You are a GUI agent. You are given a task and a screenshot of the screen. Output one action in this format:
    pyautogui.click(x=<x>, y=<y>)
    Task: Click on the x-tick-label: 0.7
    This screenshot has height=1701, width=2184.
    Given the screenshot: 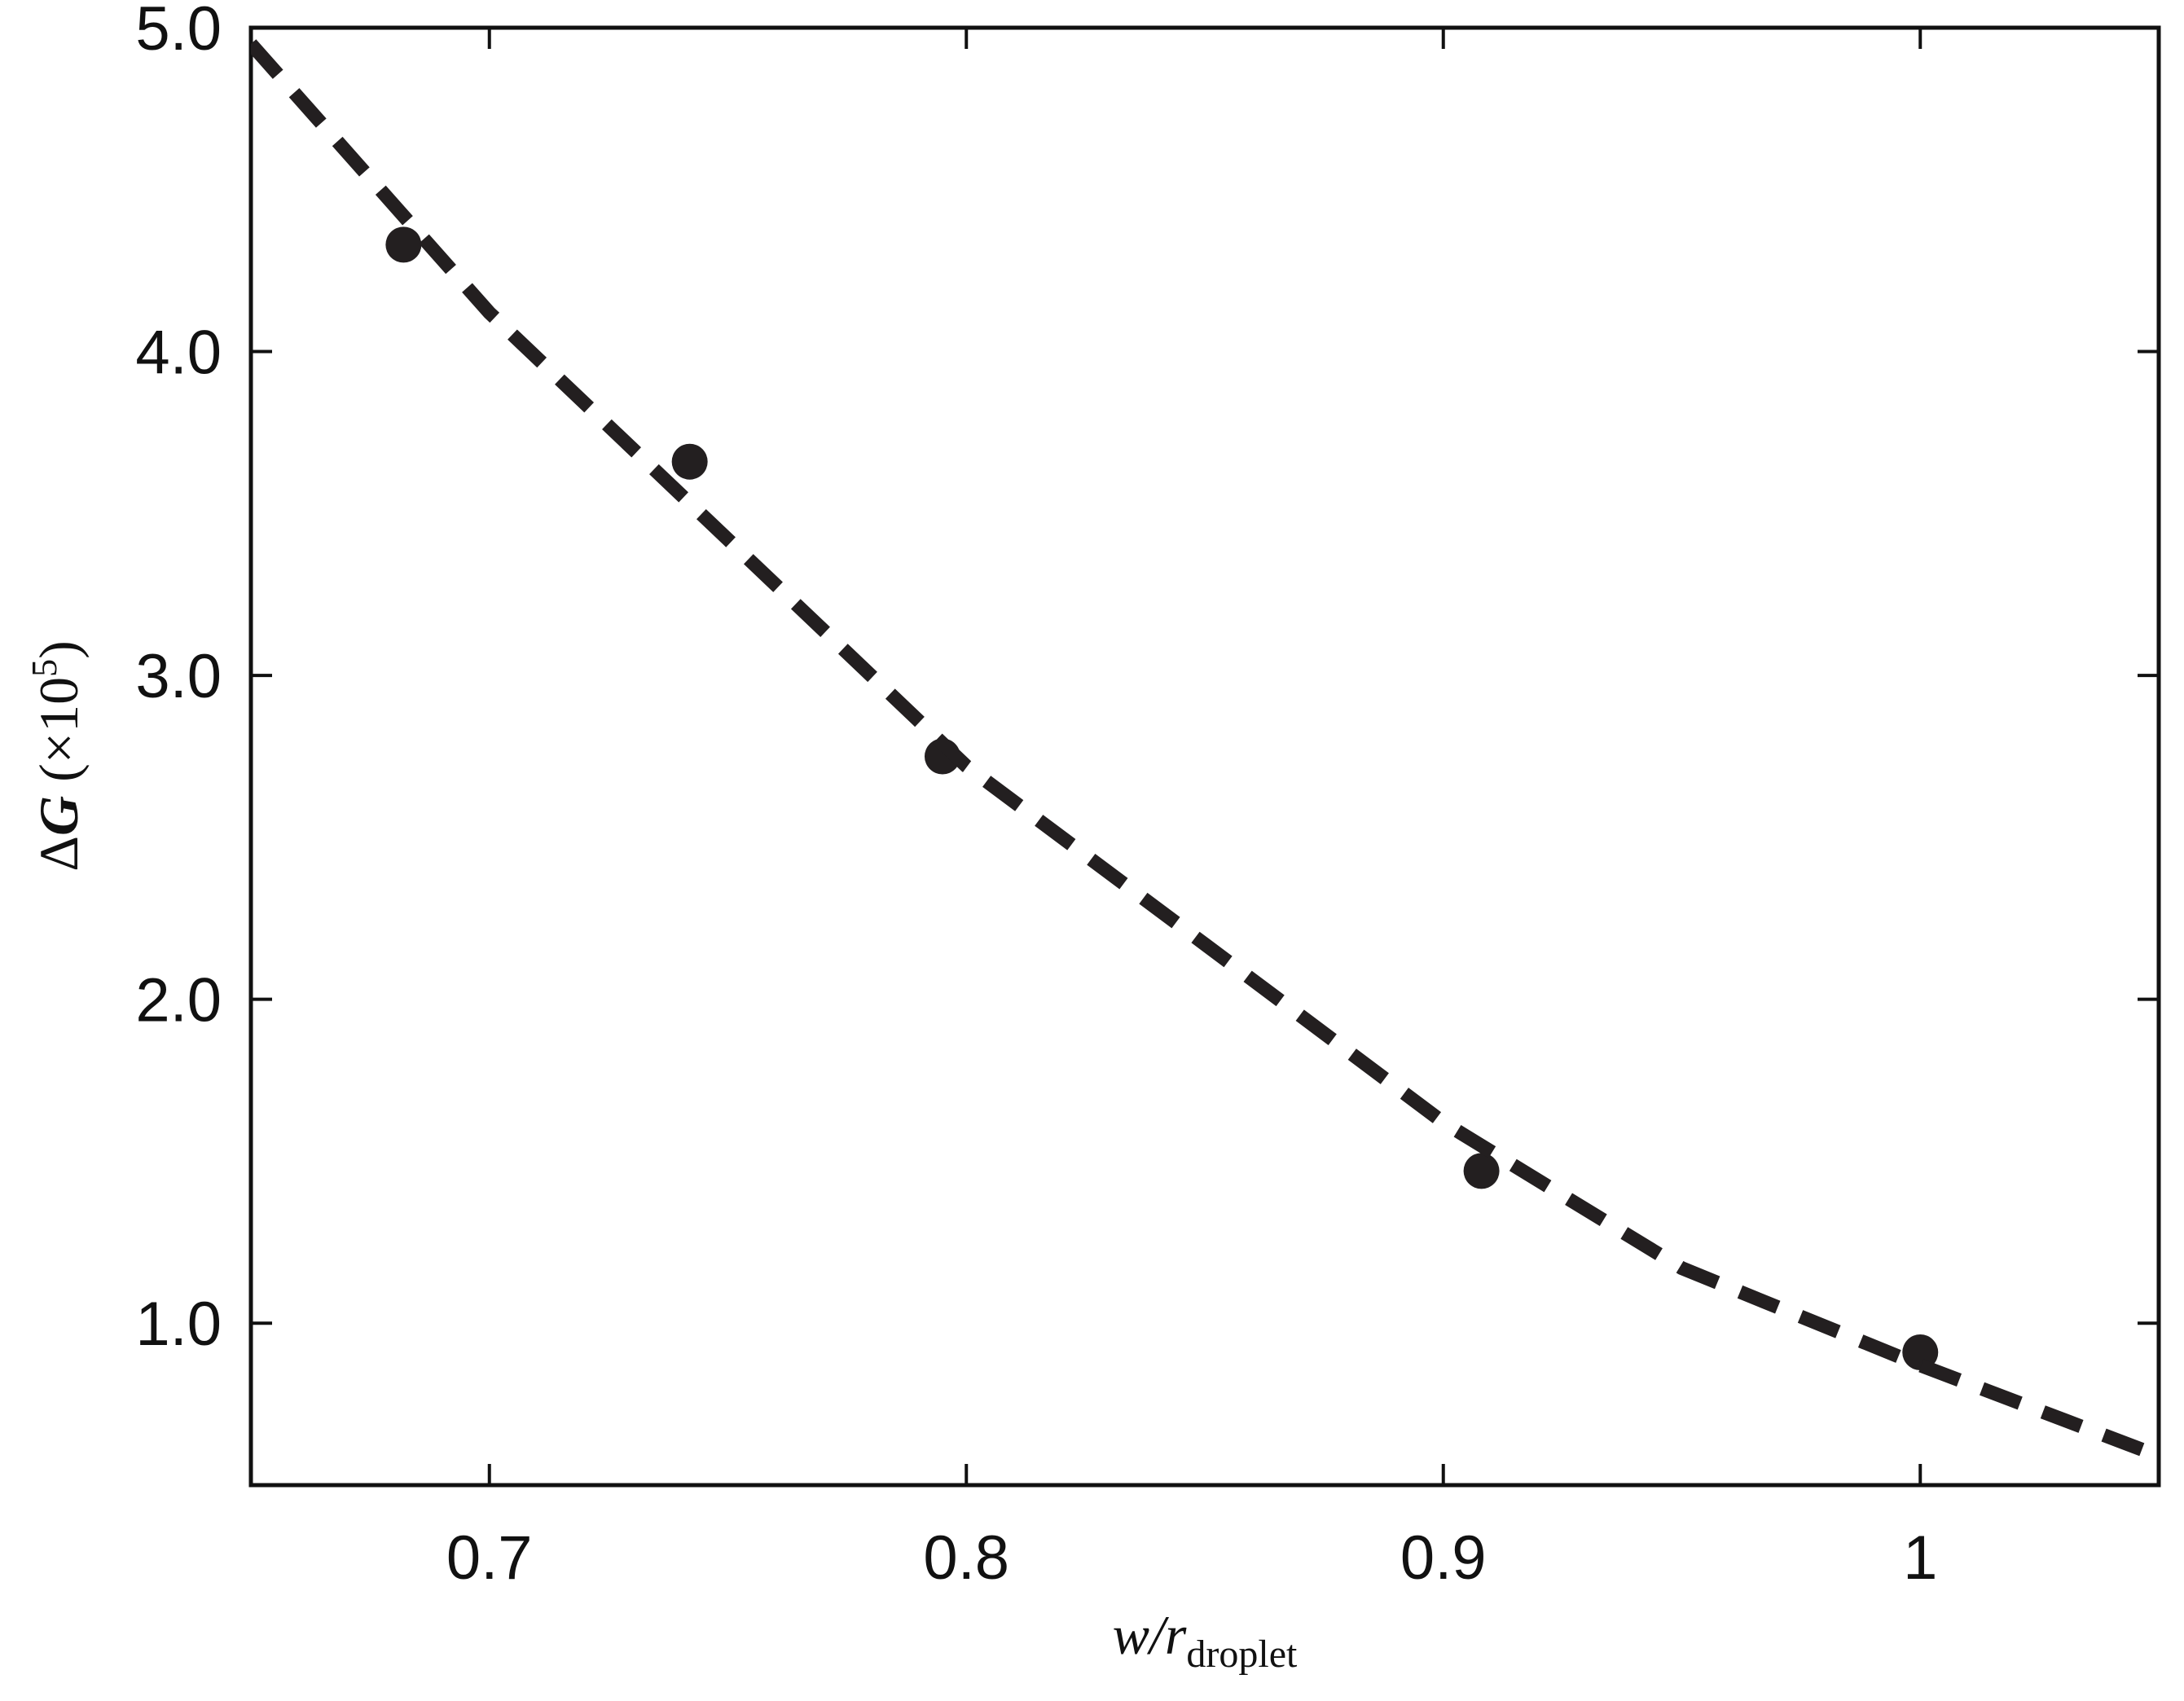 What is the action you would take?
    pyautogui.click(x=490, y=1558)
    